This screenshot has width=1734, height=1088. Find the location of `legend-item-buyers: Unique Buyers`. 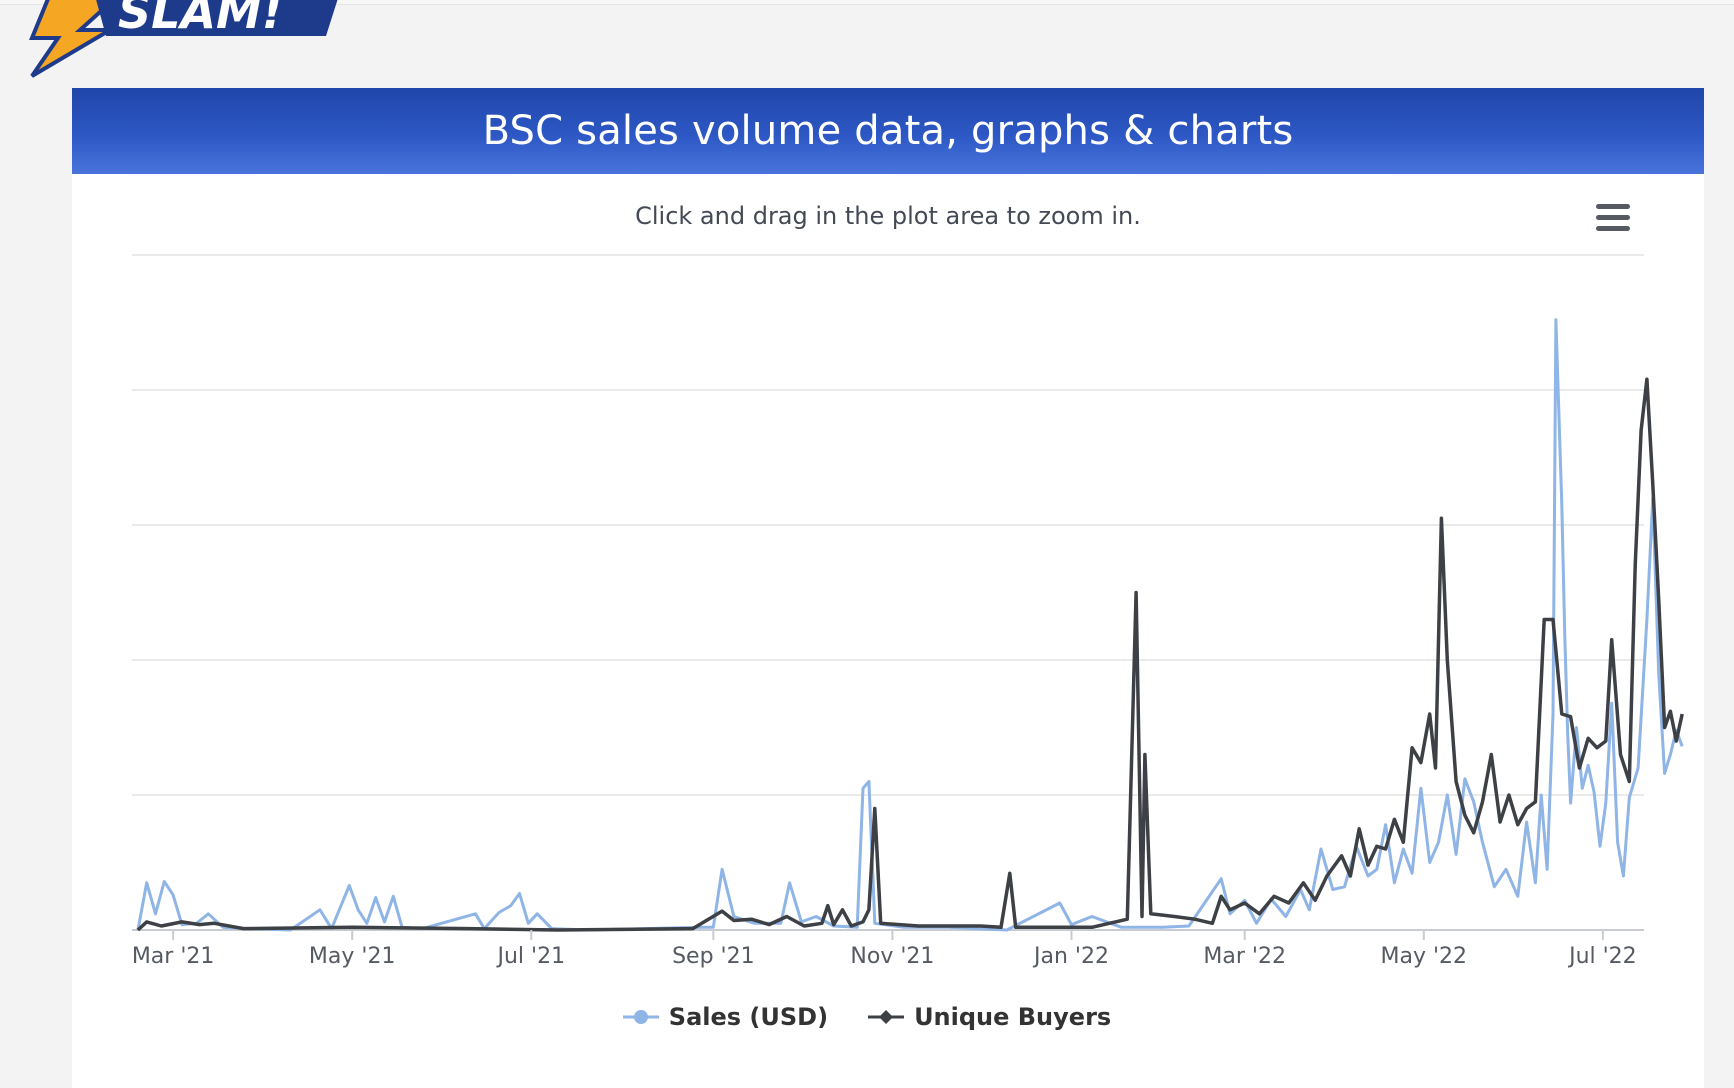

legend-item-buyers: Unique Buyers is located at coordinates (989, 1017).